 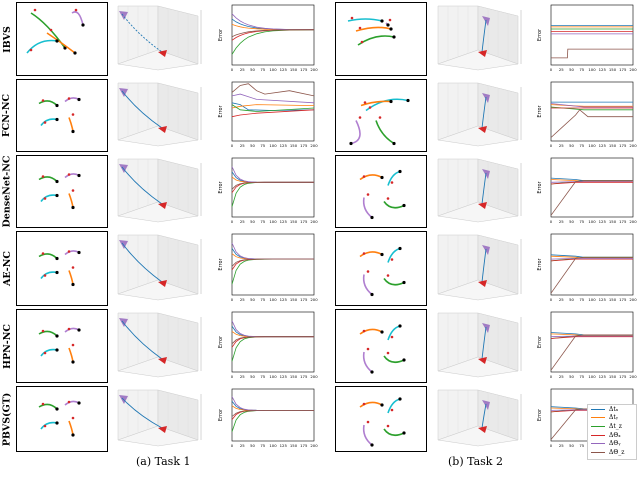 I want to click on legend-item-ty: Δtᵧ, so click(x=613, y=418).